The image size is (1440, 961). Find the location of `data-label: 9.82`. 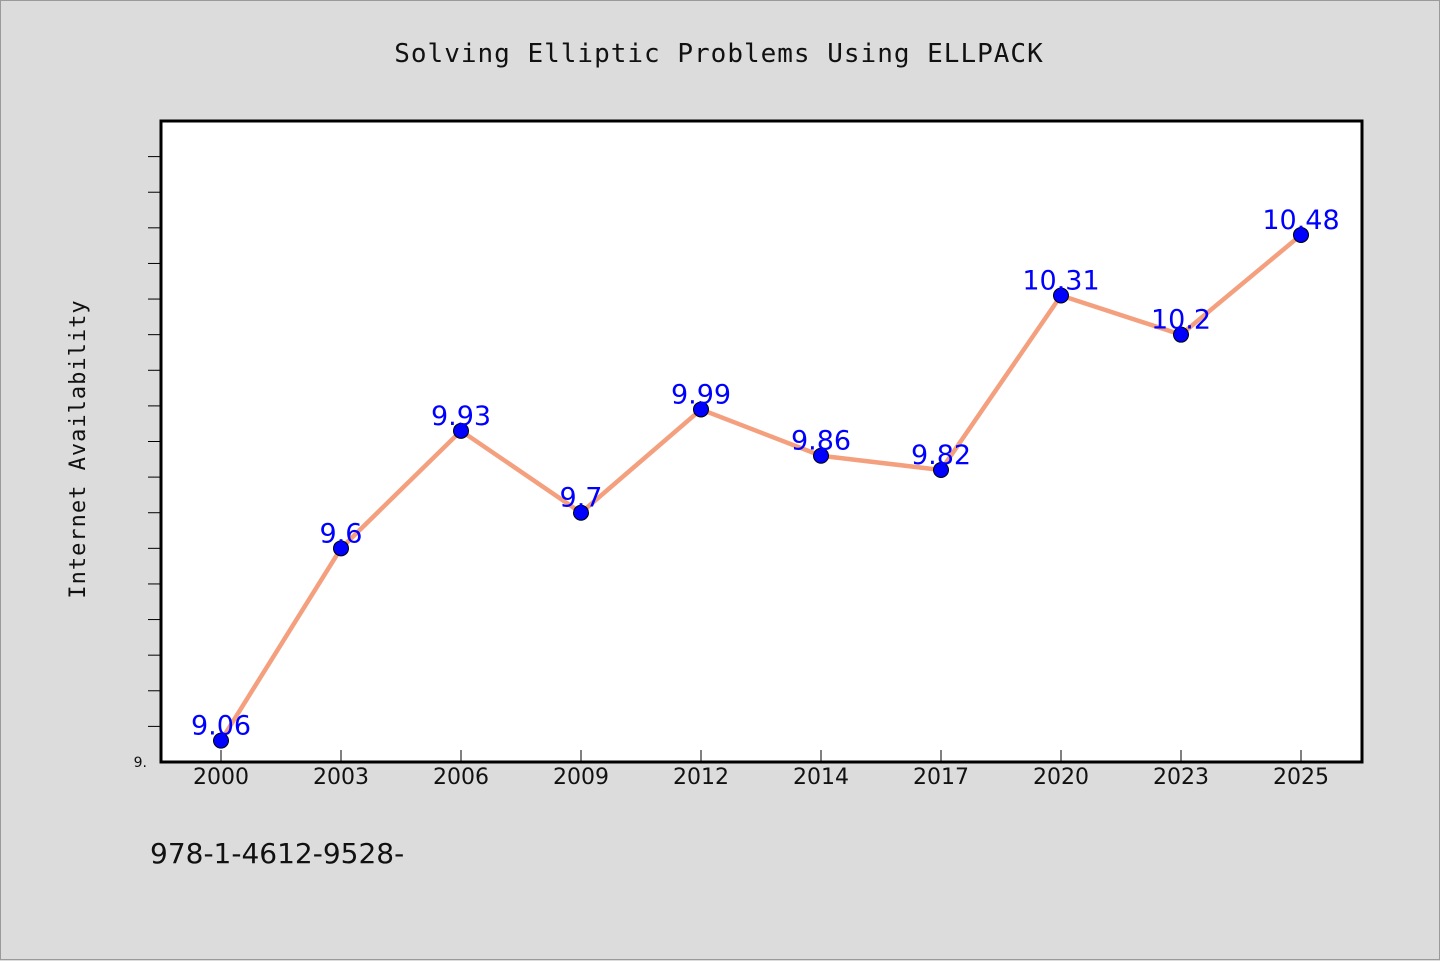

data-label: 9.82 is located at coordinates (941, 455).